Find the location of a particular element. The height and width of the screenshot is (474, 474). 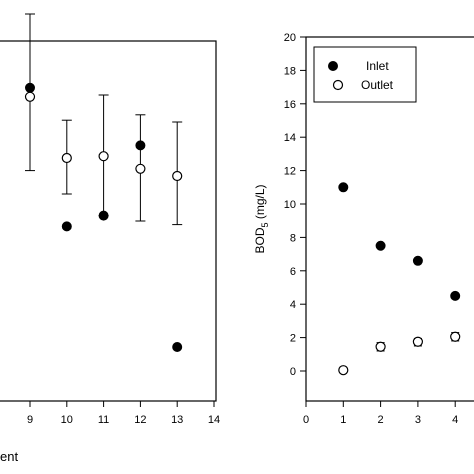

right-x-tick-label: 2 is located at coordinates (381, 420).